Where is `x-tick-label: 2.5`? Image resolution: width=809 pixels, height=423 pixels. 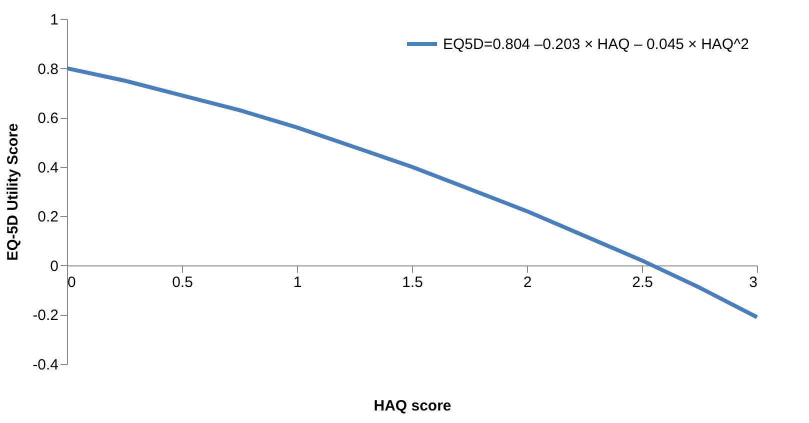
x-tick-label: 2.5 is located at coordinates (642, 282).